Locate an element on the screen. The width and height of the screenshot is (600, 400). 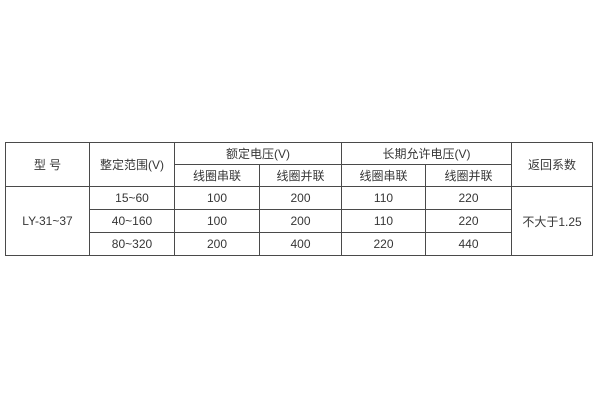
cell-range: 15~60 is located at coordinates (132, 198).